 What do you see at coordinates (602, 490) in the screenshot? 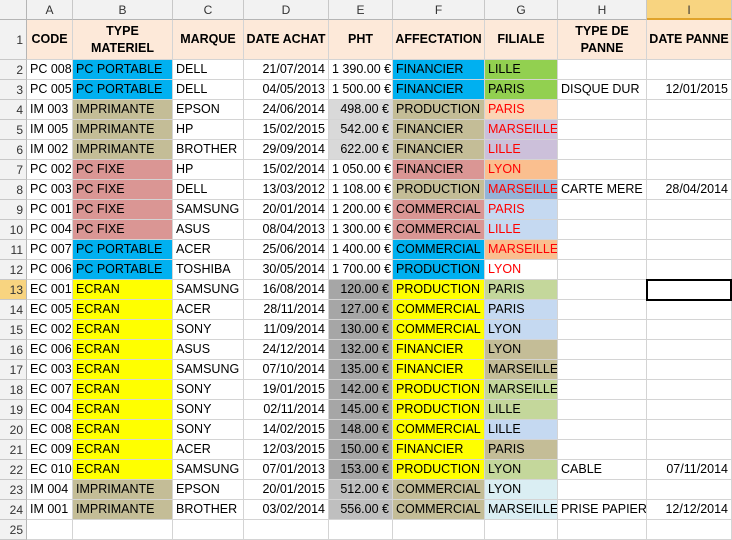
I see `cell-h23` at bounding box center [602, 490].